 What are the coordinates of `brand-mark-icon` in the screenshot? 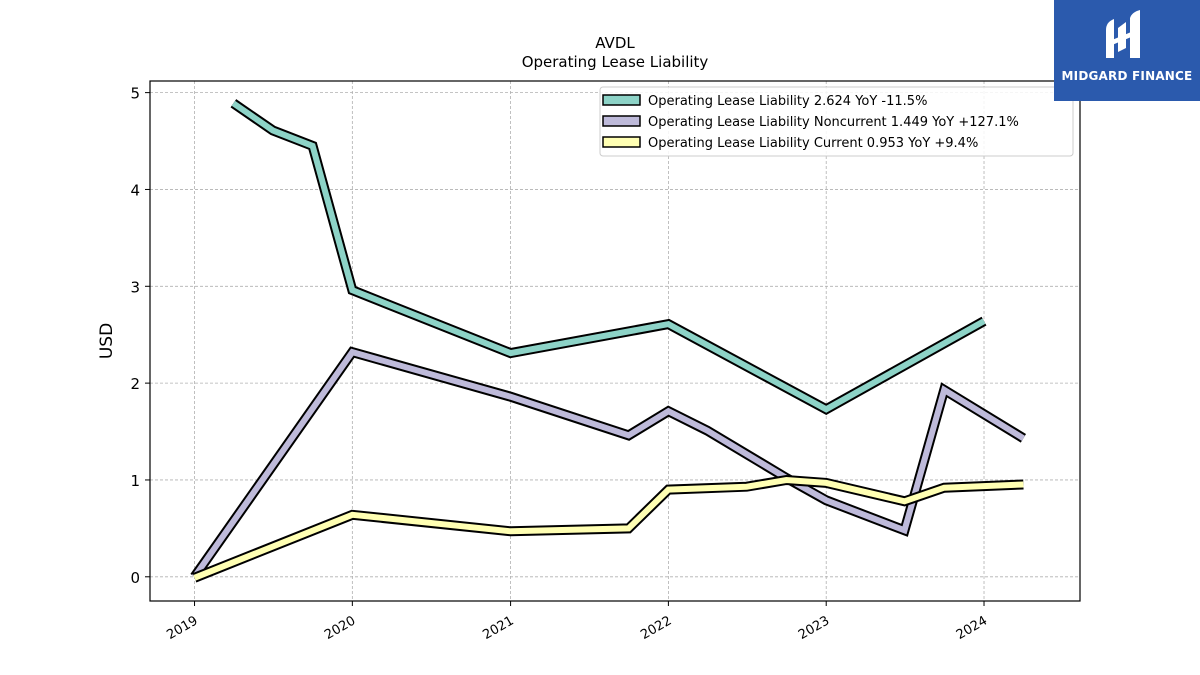 It's located at (1123, 34).